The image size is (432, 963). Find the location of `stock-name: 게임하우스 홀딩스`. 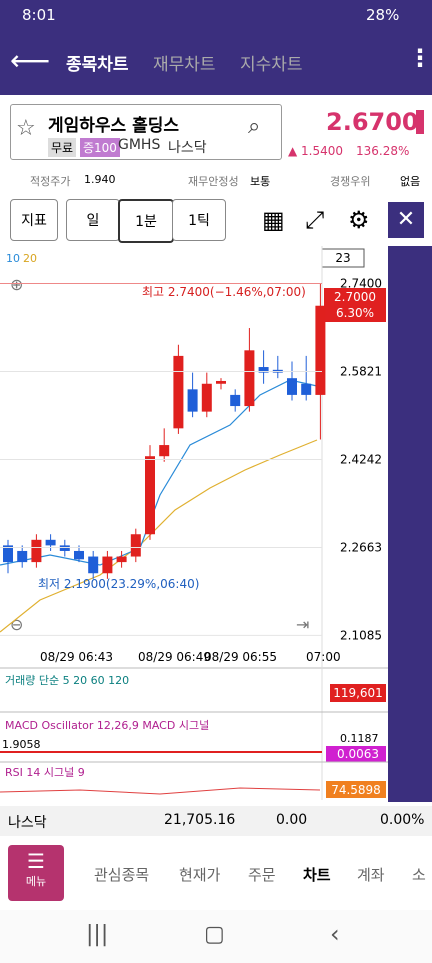

stock-name: 게임하우스 홀딩스 is located at coordinates (114, 126).